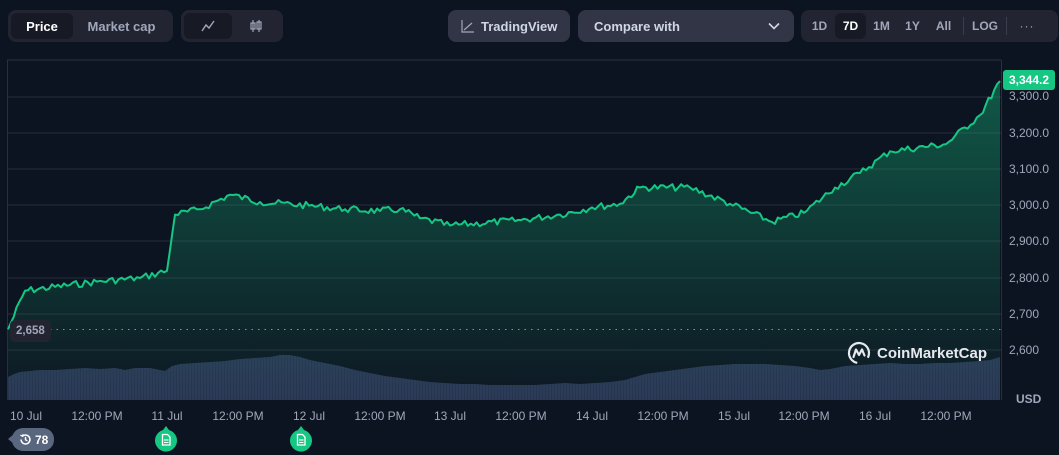 The height and width of the screenshot is (455, 1059). Describe the element at coordinates (1029, 133) in the screenshot. I see `y-axis-label: 3,200.0` at that location.